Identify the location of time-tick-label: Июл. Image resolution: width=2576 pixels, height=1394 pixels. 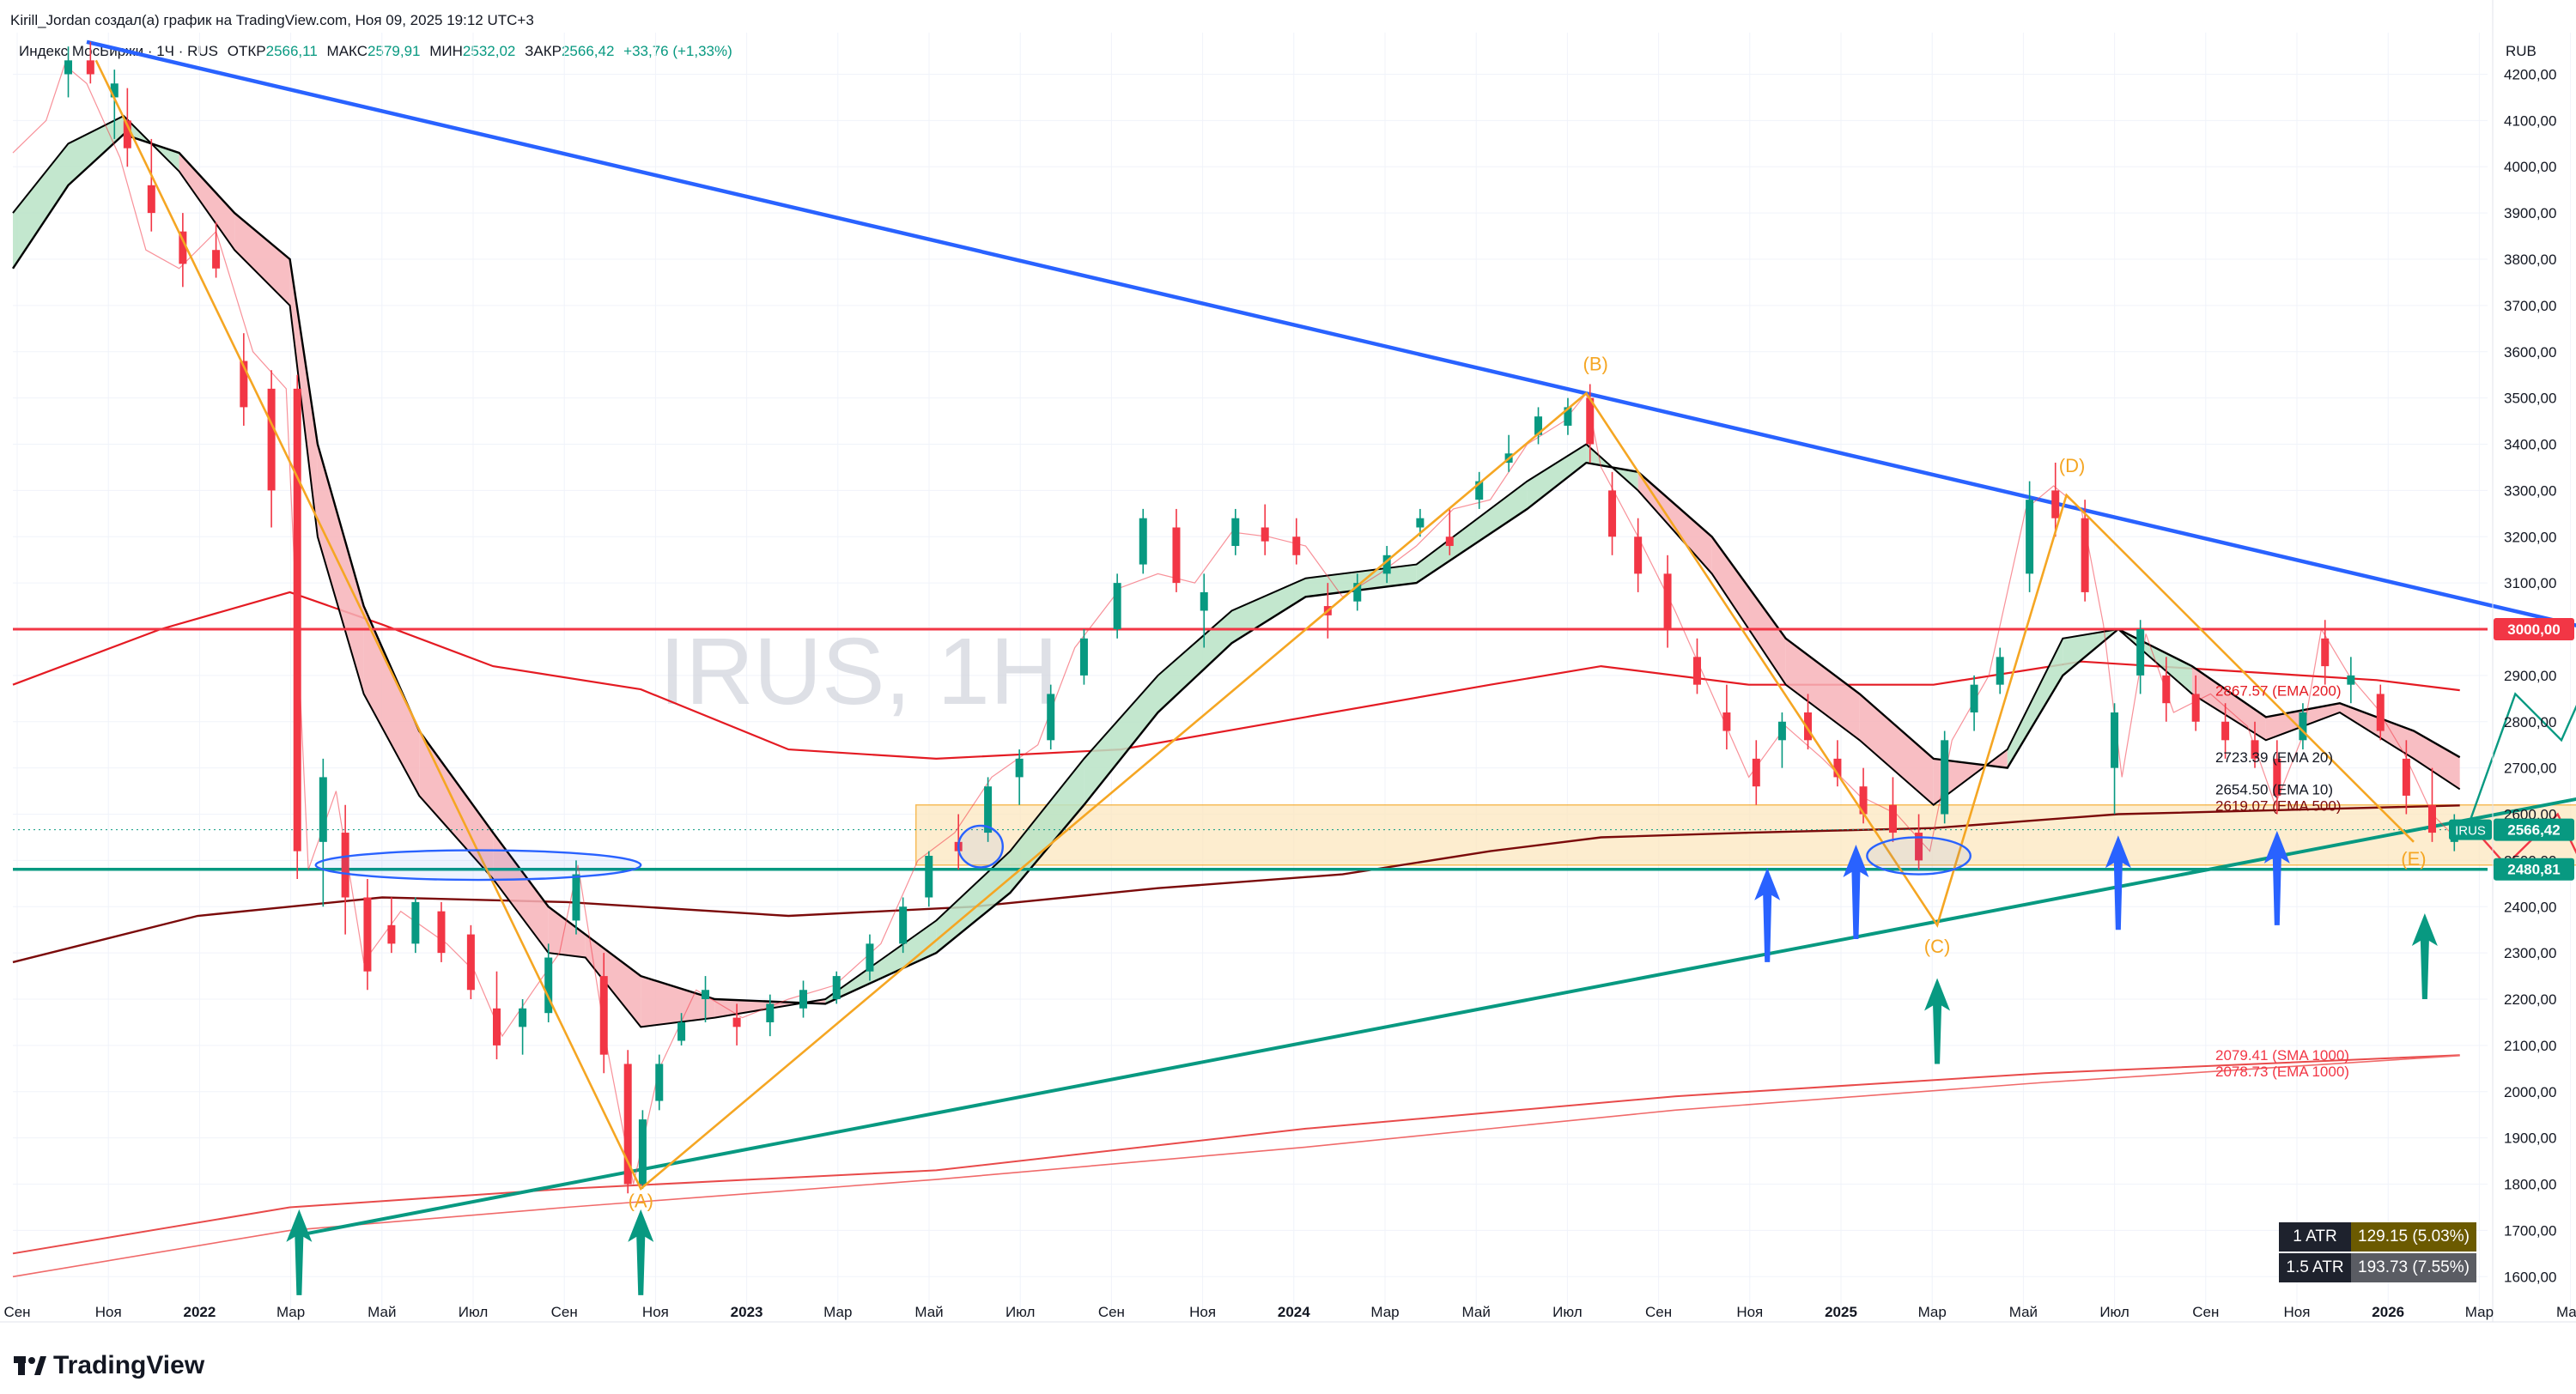
(1568, 1312).